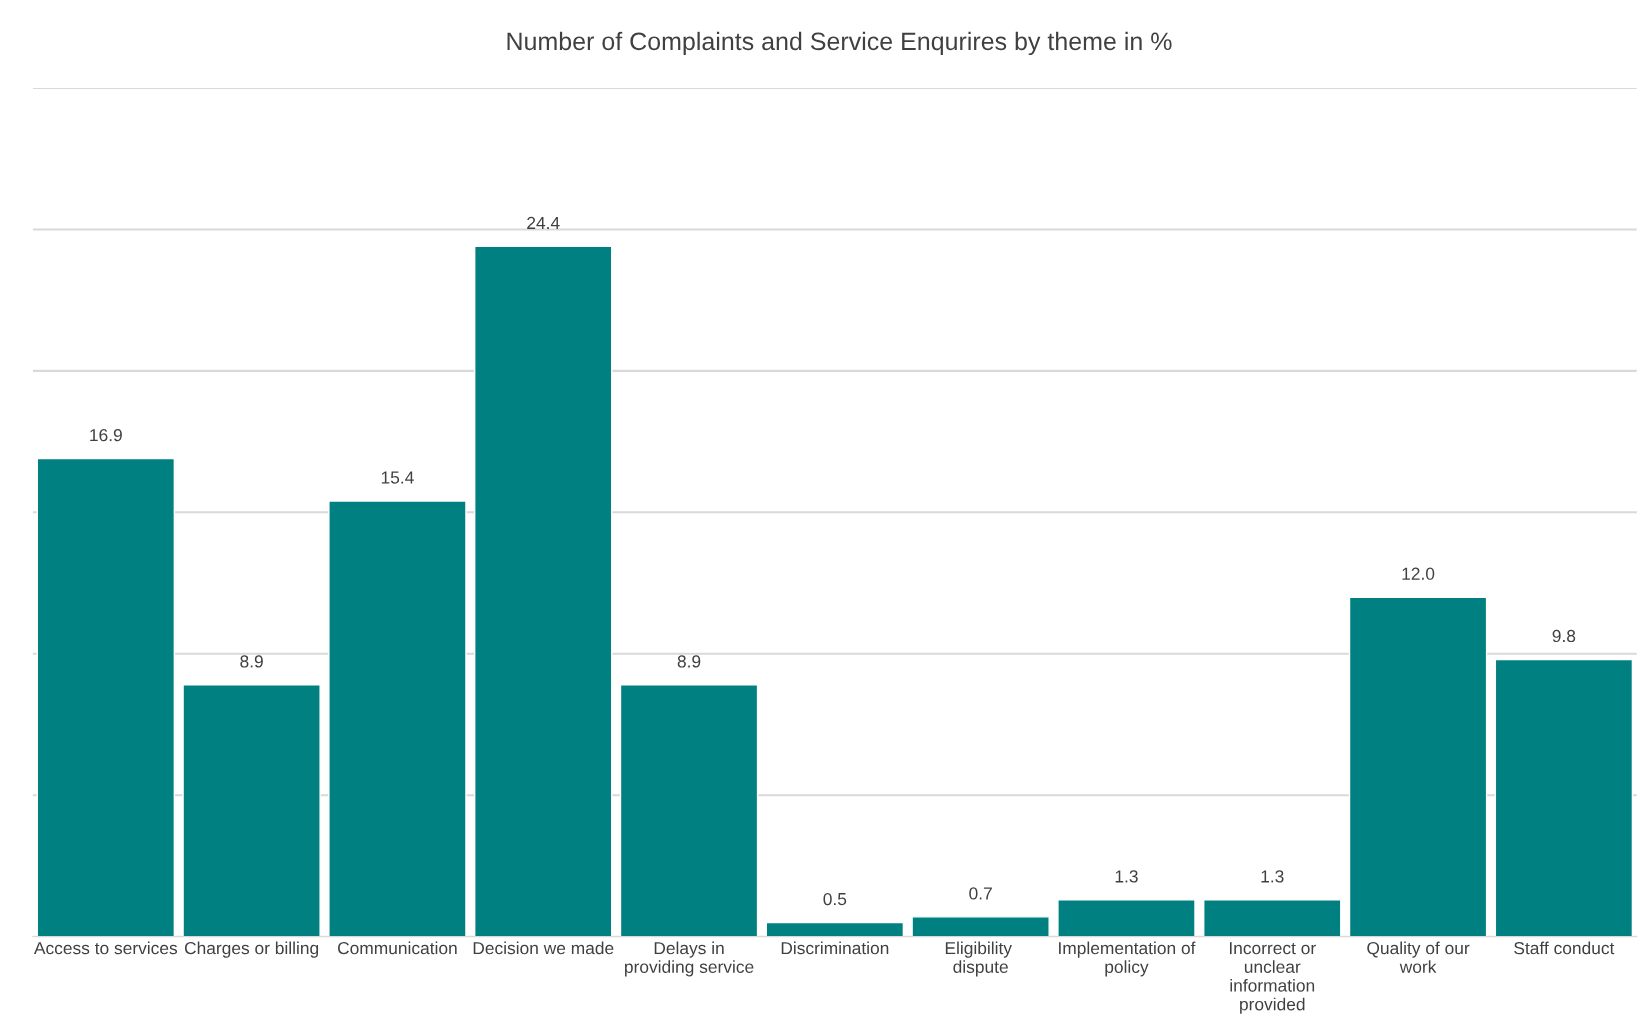 This screenshot has width=1645, height=1035. I want to click on x-tick-label: Access to services, so click(105, 948).